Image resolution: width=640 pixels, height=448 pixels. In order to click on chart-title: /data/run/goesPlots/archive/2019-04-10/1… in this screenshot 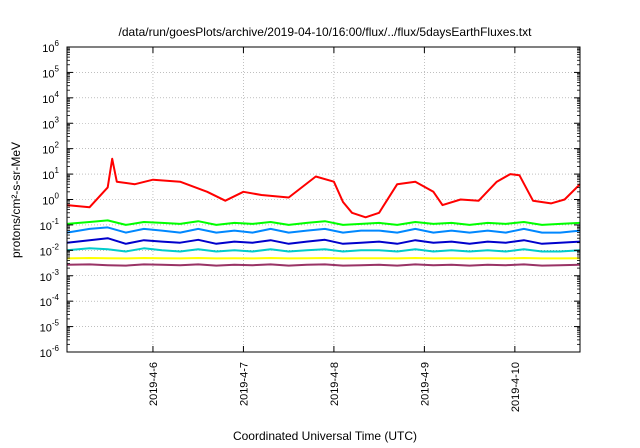, I will do `click(326, 32)`.